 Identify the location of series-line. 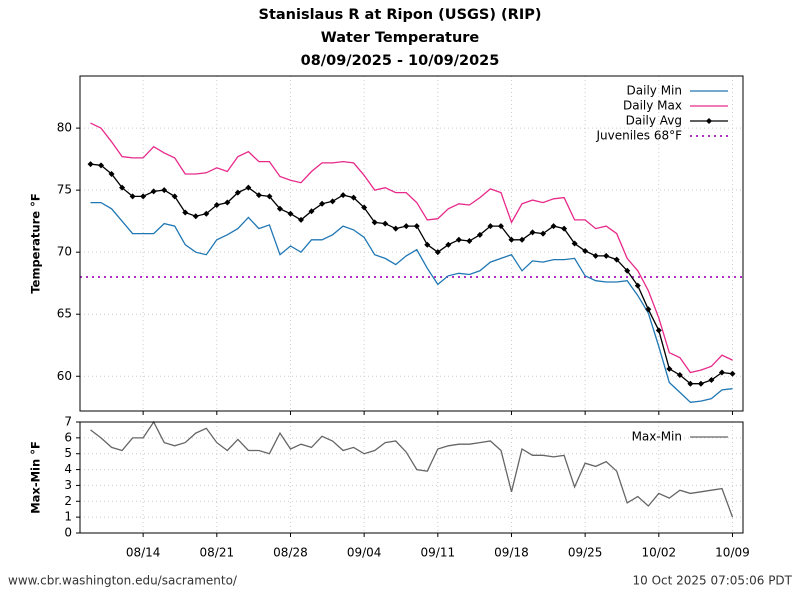
(412, 469).